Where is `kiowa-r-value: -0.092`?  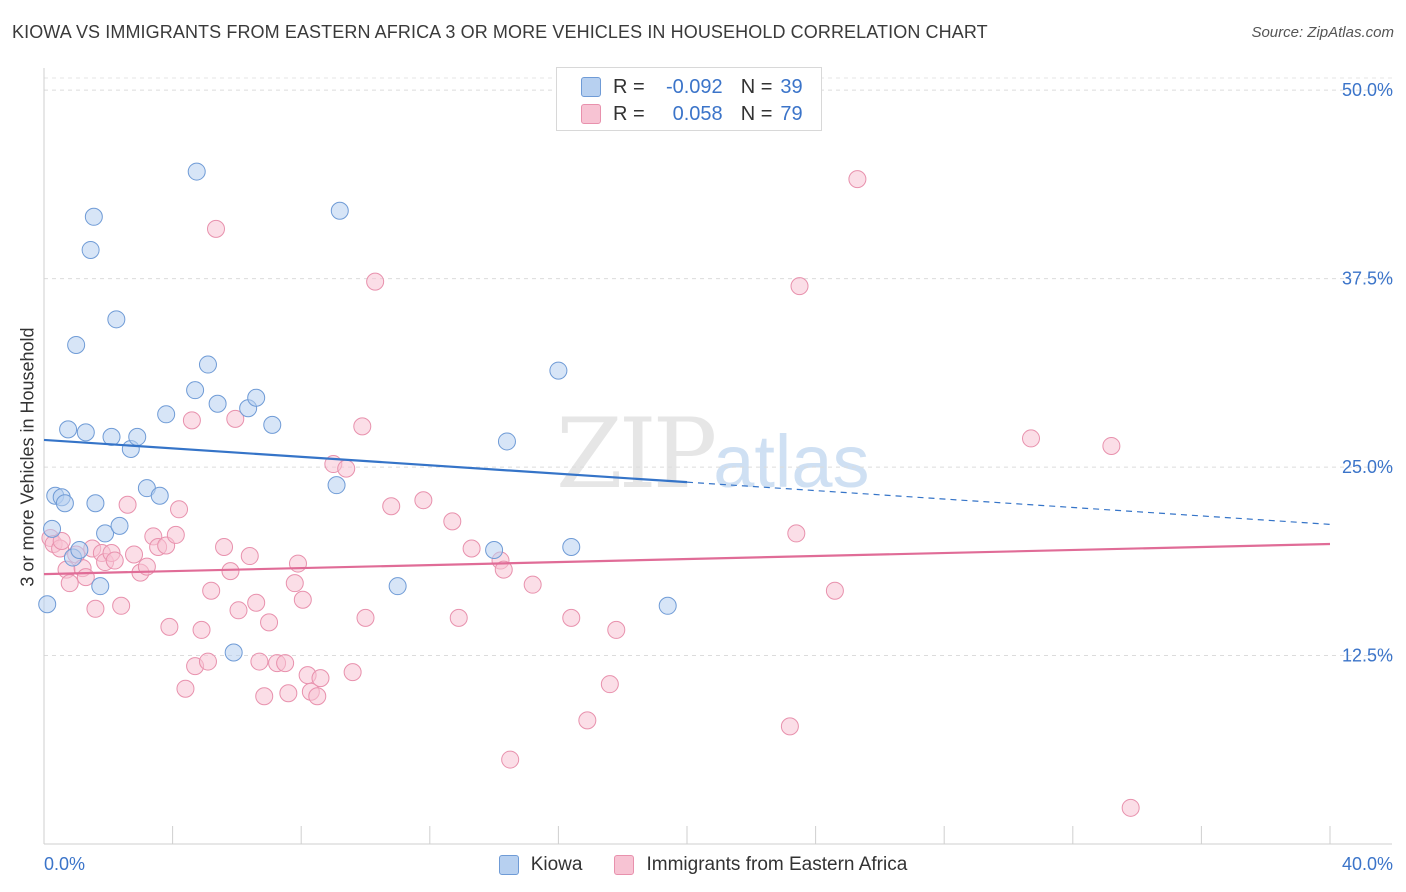
kiowa-r-value: -0.092 is located at coordinates (694, 86).